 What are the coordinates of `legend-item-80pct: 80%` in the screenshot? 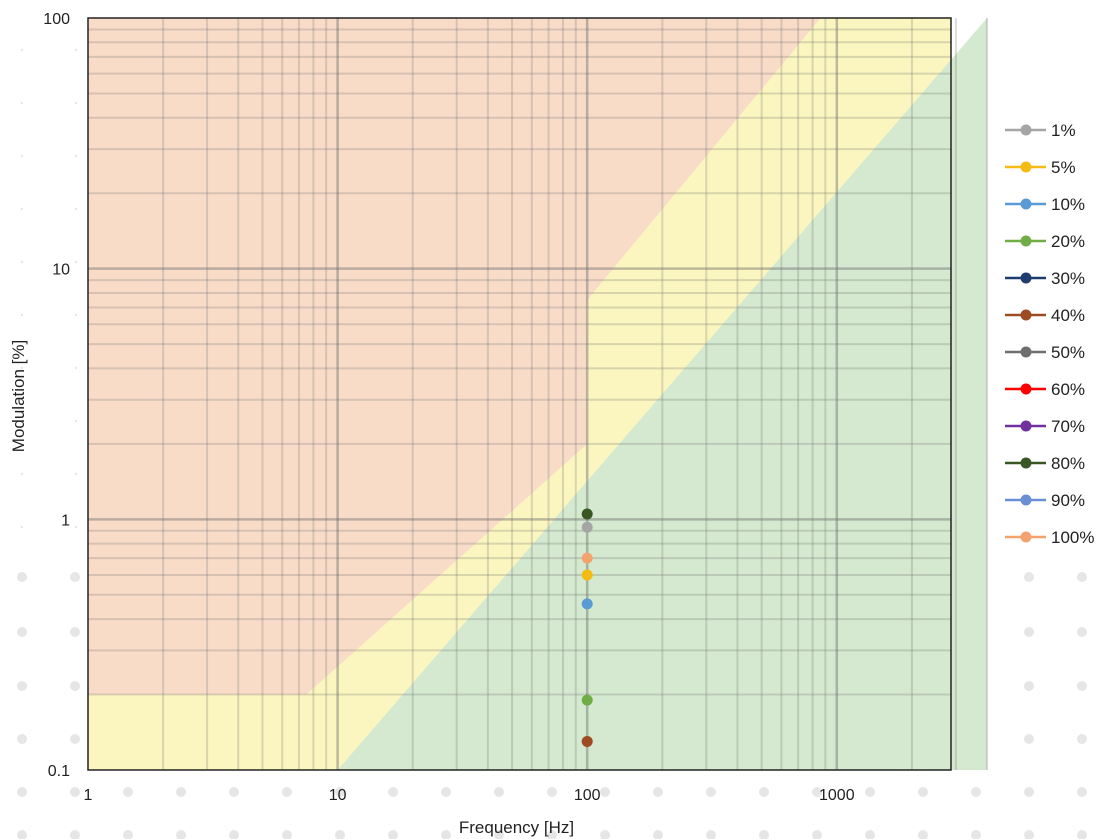 It's located at (1045, 463).